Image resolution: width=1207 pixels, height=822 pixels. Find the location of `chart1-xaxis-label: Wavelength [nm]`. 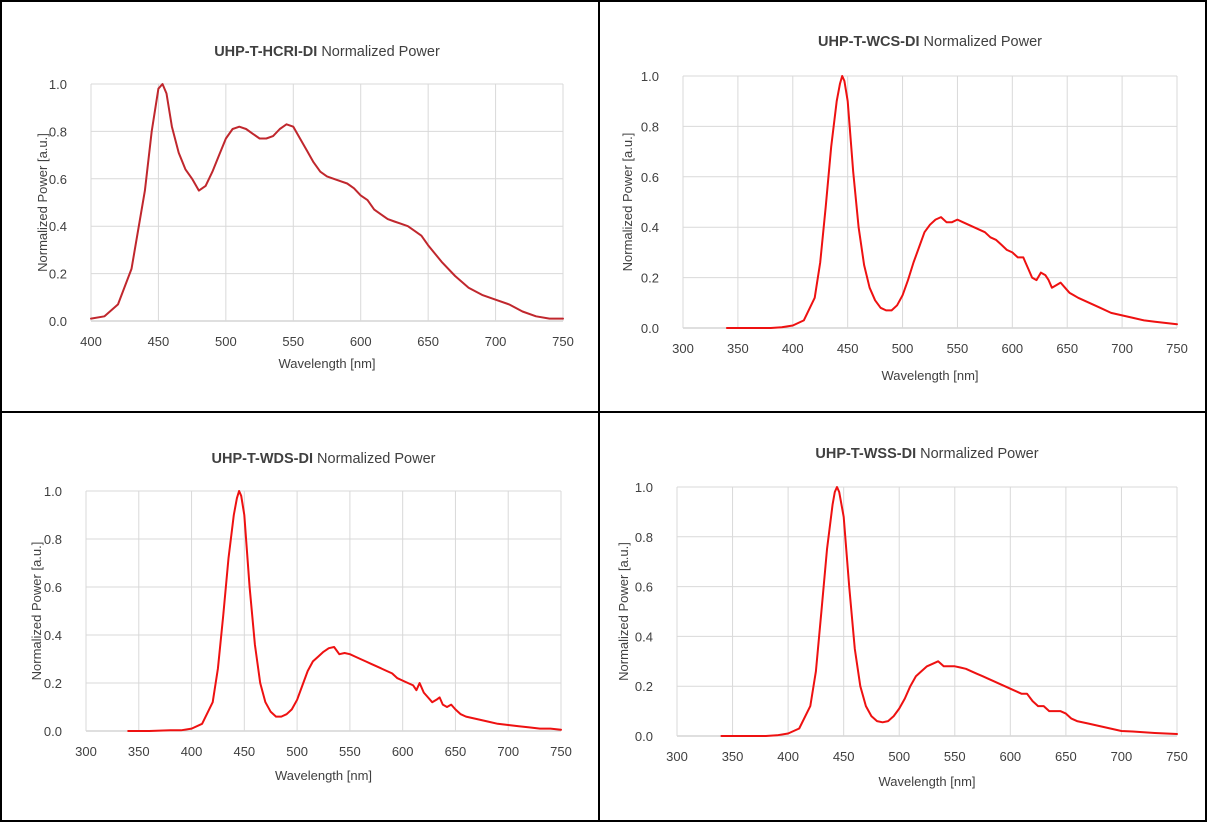

chart1-xaxis-label: Wavelength [nm] is located at coordinates (326, 363).